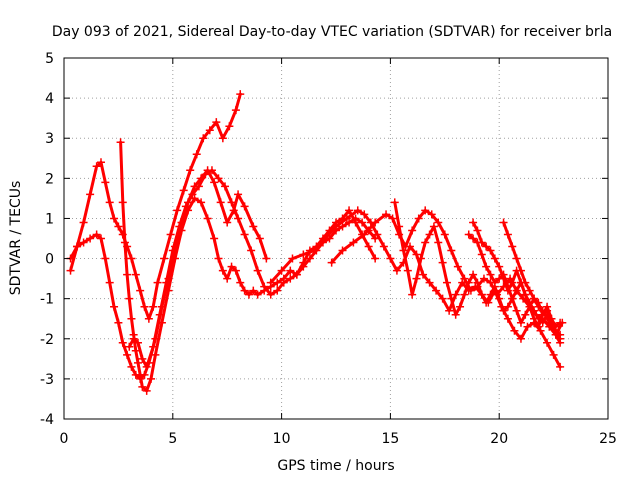 This screenshot has width=640, height=480. I want to click on y-tick-label: 0, so click(49, 260).